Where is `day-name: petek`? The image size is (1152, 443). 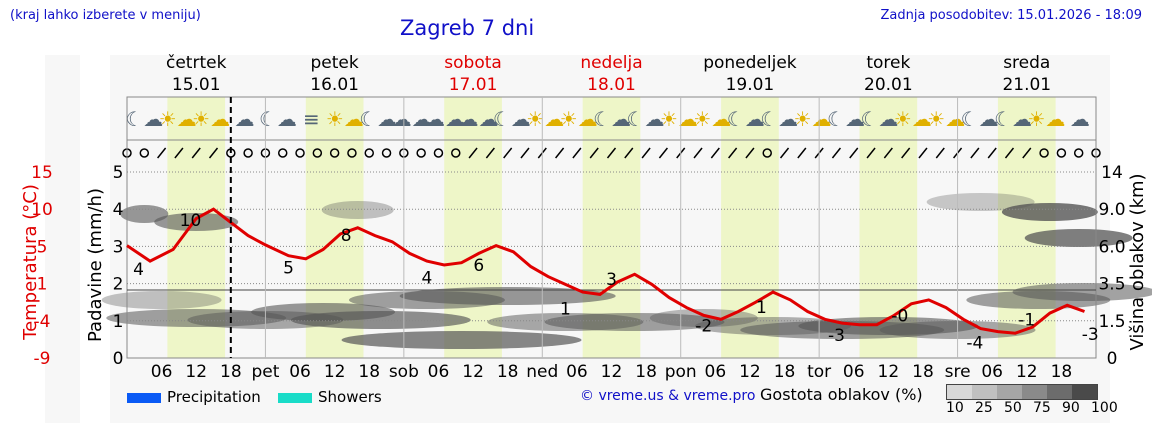
day-name: petek is located at coordinates (335, 63).